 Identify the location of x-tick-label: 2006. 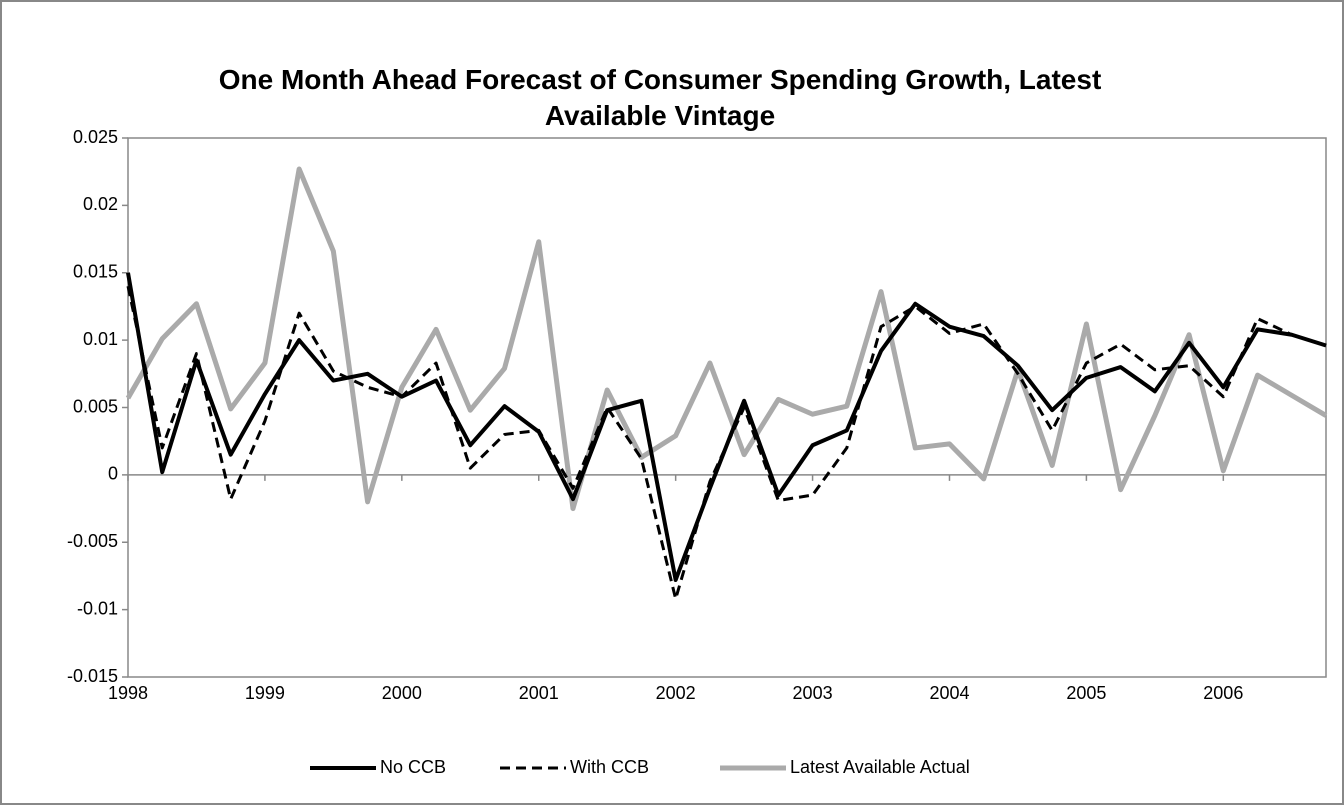
(1223, 693).